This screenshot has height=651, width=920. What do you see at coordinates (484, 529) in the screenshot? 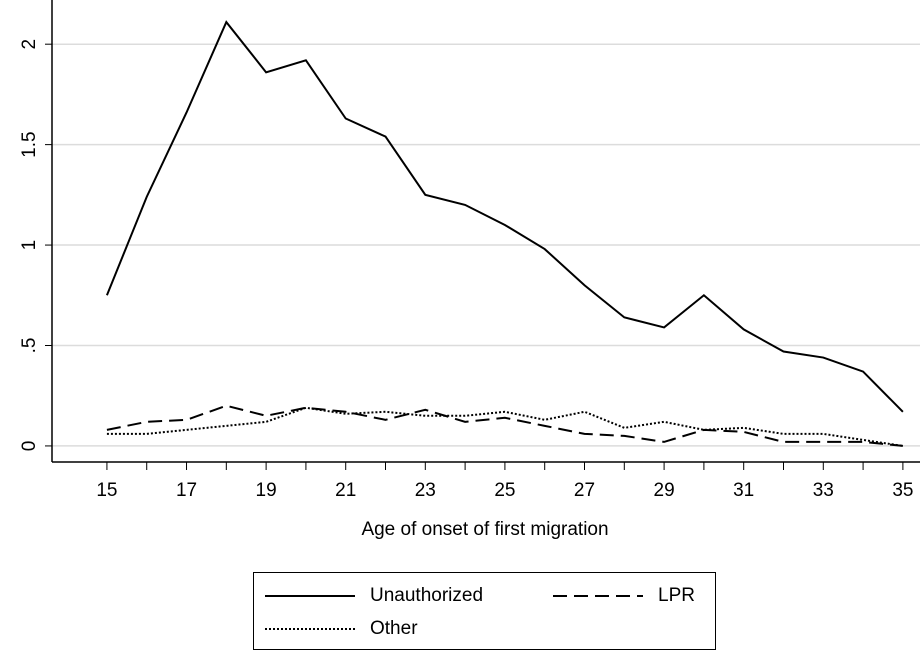
I see `x-axis-label: Age of onset of first migration` at bounding box center [484, 529].